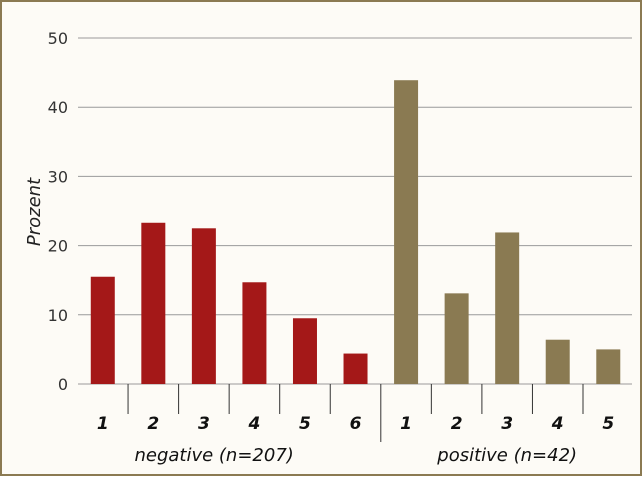 The image size is (642, 478). Describe the element at coordinates (213, 455) in the screenshot. I see `group-label-negative: negative (n=207)` at that location.